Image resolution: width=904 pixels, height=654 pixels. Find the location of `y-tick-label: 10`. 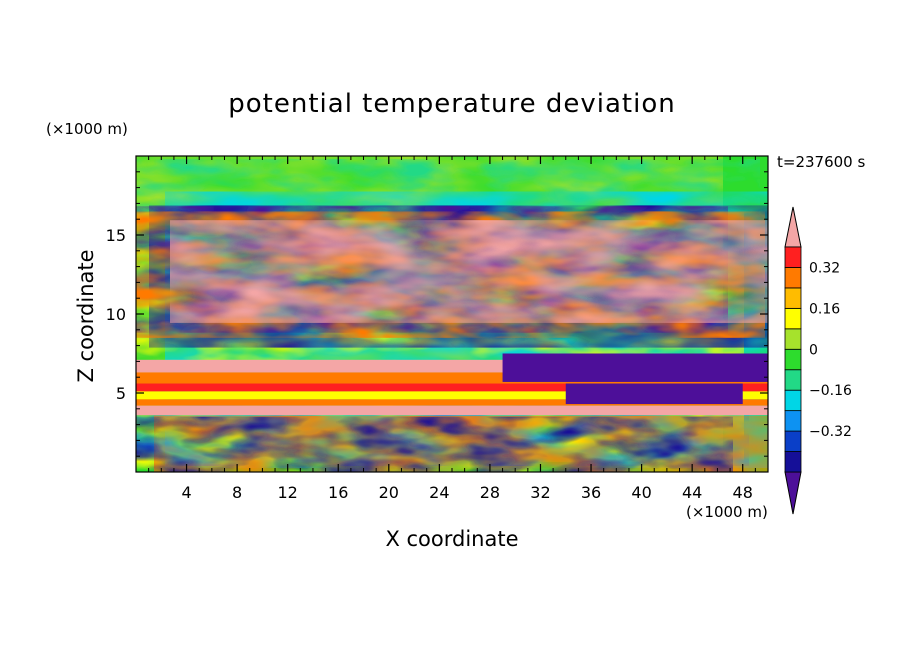

y-tick-label: 10 is located at coordinates (116, 314).